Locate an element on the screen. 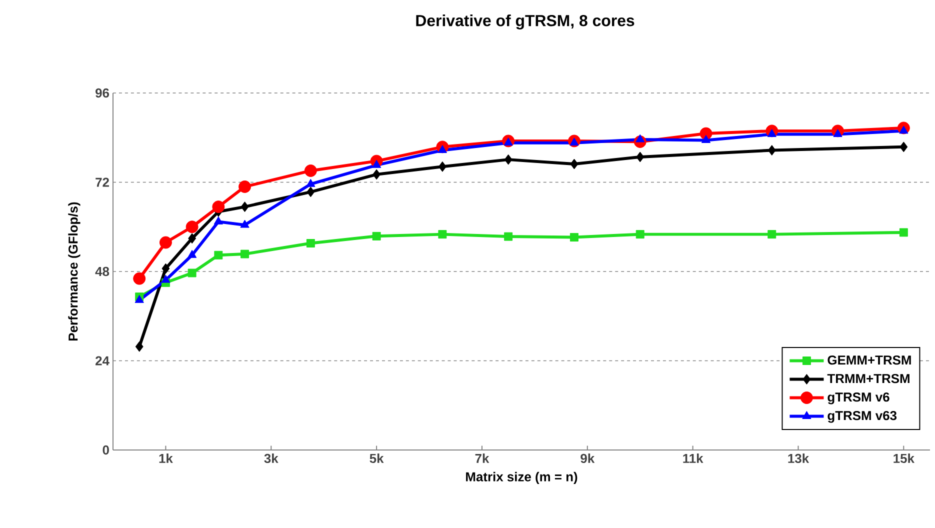 The image size is (935, 528). y-tick-label: 72 is located at coordinates (102, 182).